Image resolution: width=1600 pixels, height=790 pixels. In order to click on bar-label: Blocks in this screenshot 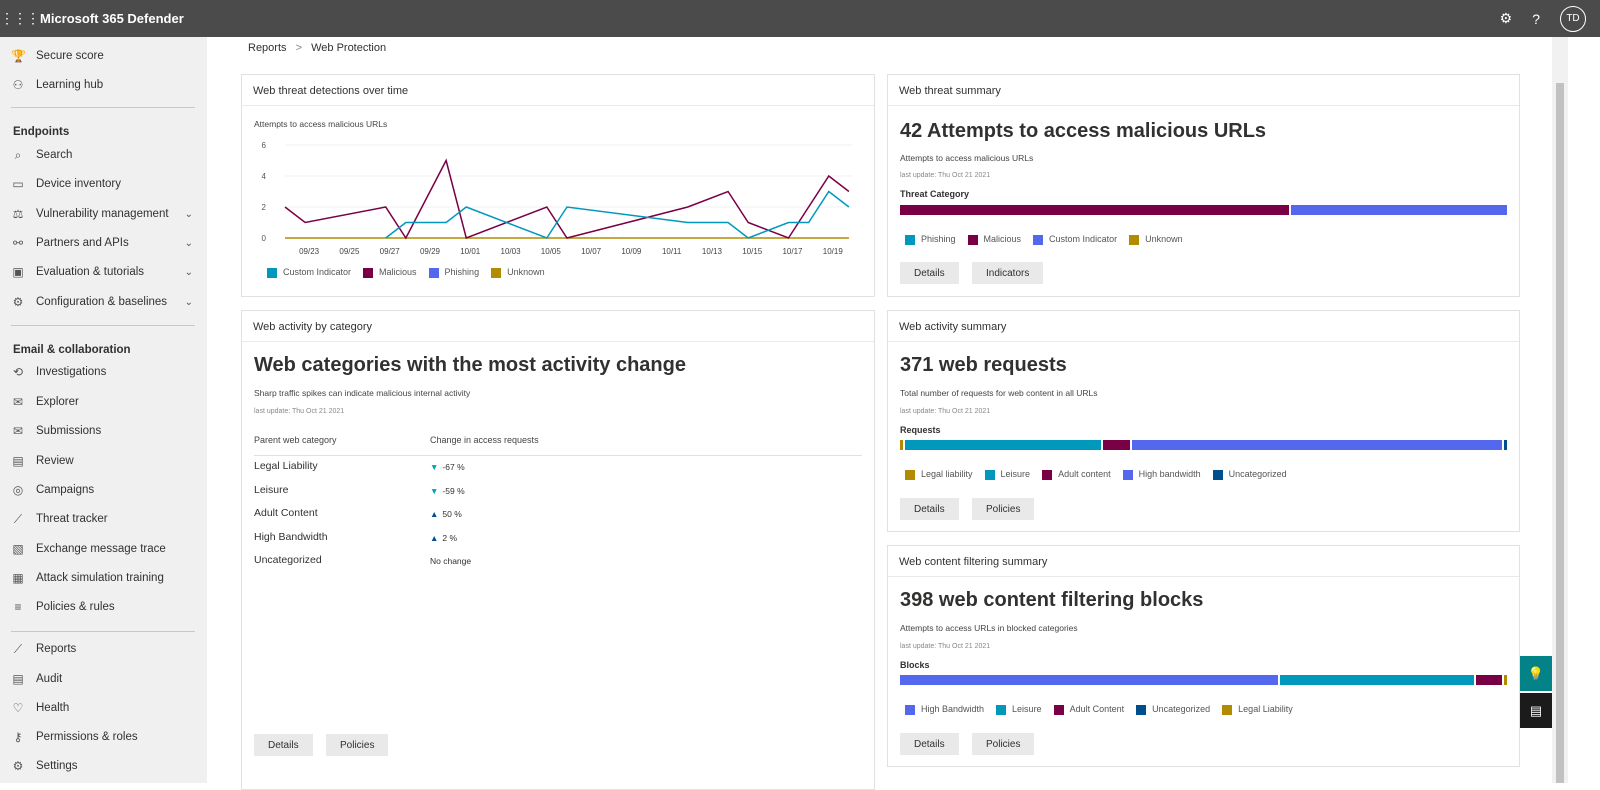, I will do `click(915, 665)`.